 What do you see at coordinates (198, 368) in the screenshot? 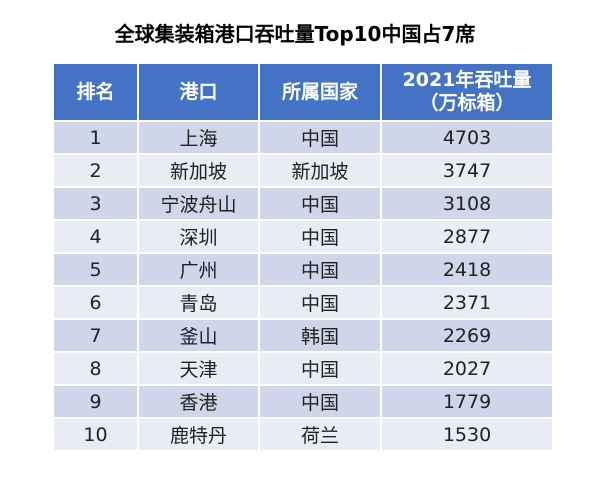
I see `table-cell: 天津` at bounding box center [198, 368].